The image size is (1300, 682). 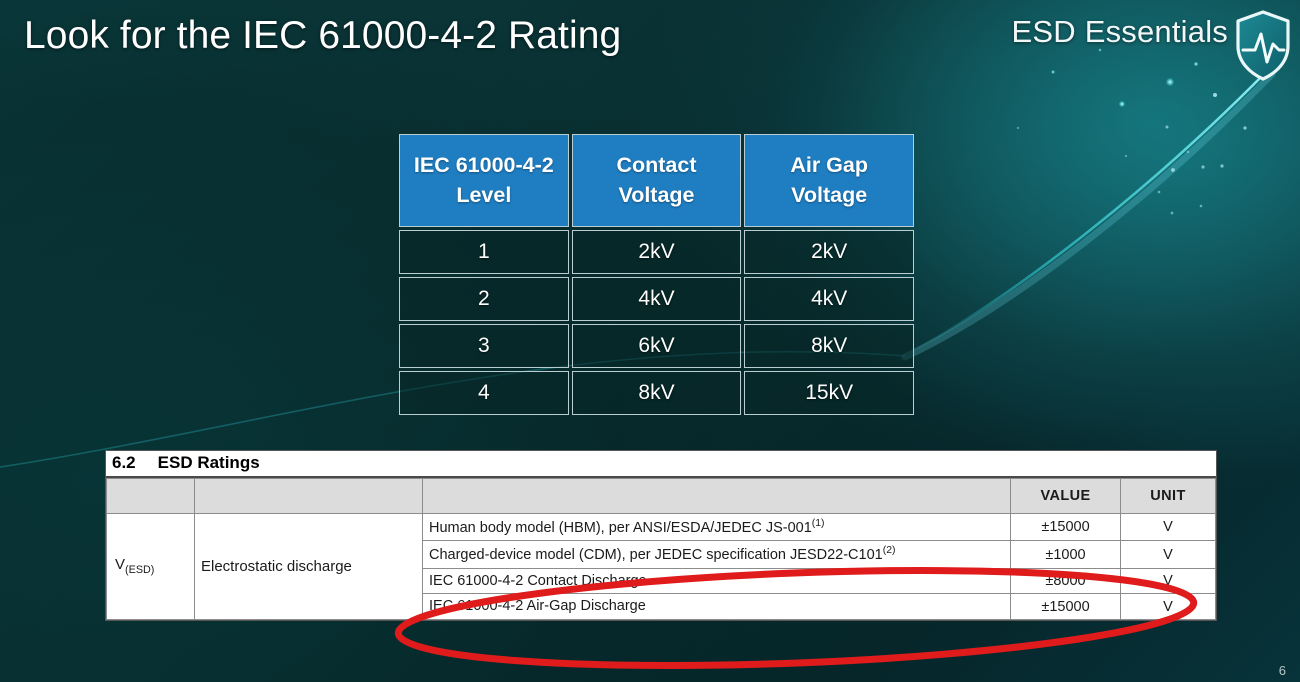 I want to click on shield-pulse-icon, so click(x=1263, y=45).